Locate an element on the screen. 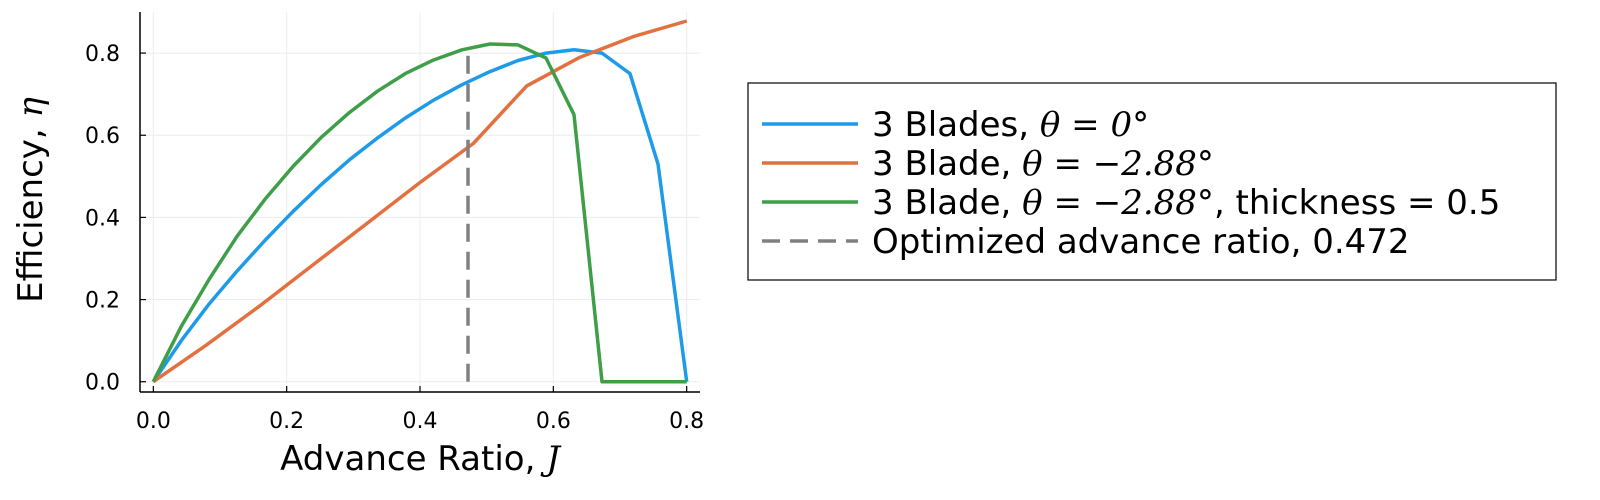 The width and height of the screenshot is (1600, 500). y-tick-label: 0.0 is located at coordinates (102, 383).